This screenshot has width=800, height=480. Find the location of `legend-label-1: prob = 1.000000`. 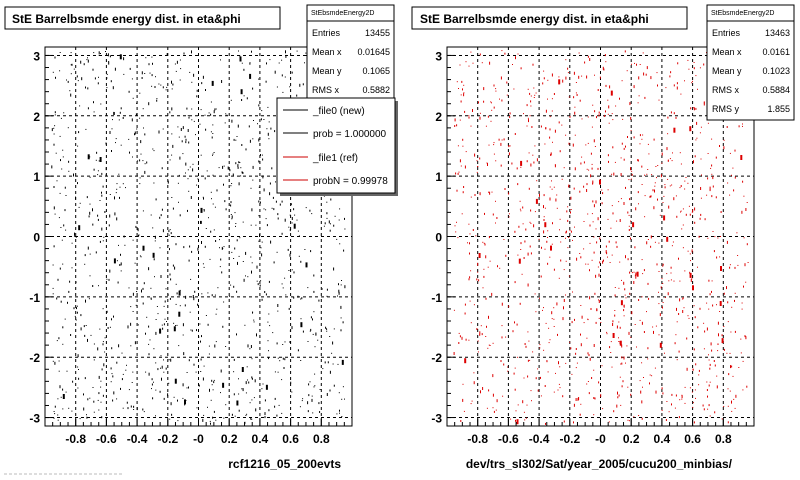

legend-label-1: prob = 1.000000 is located at coordinates (350, 134).